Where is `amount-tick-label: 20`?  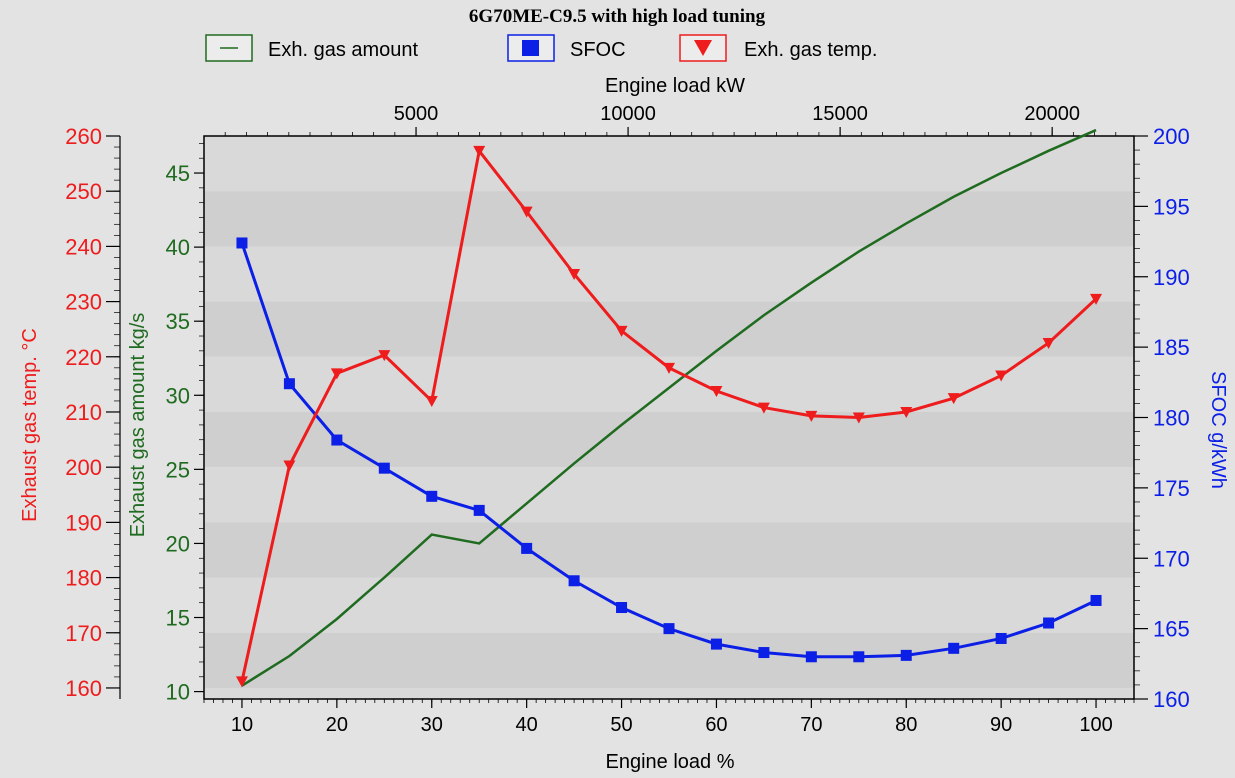
amount-tick-label: 20 is located at coordinates (178, 543).